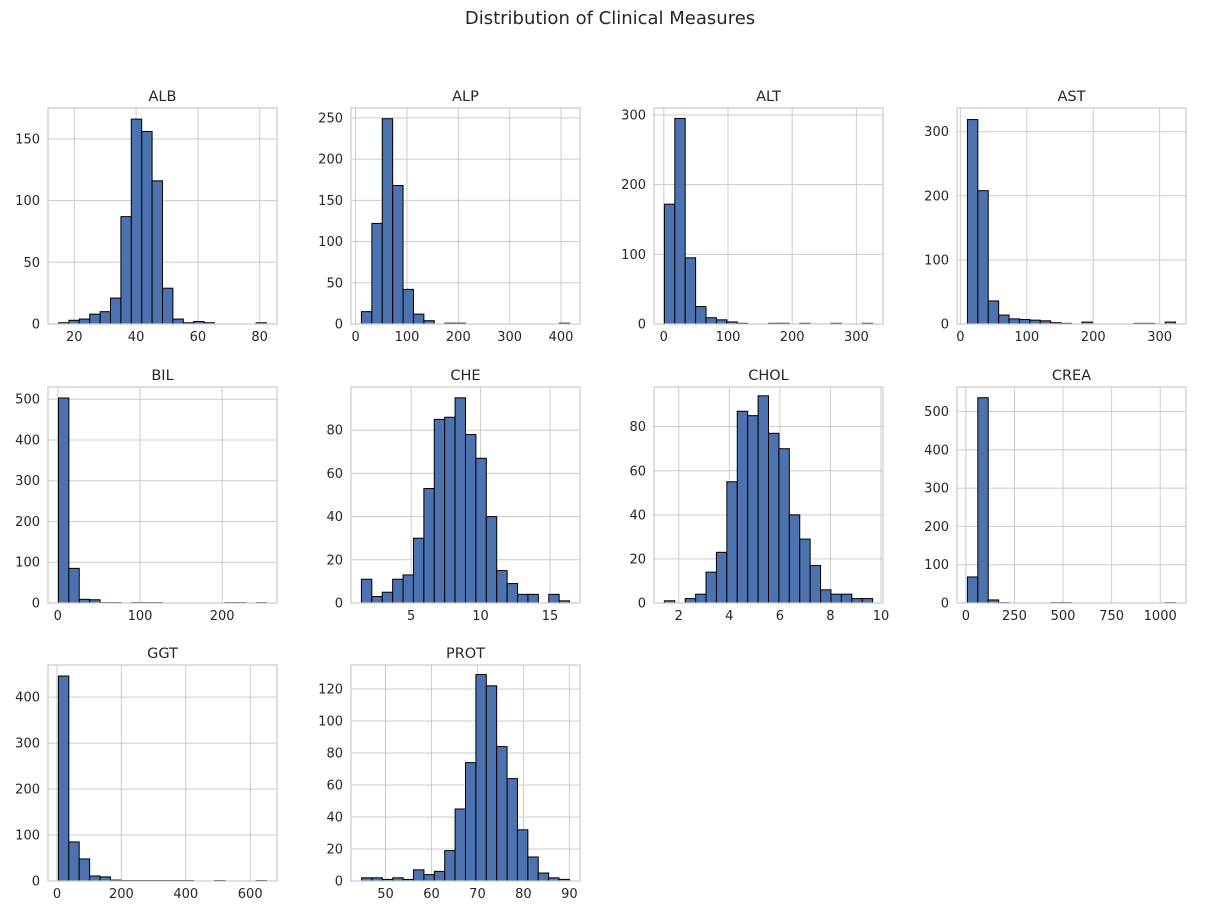 The height and width of the screenshot is (917, 1221). I want to click on panel-title: CHE, so click(465, 376).